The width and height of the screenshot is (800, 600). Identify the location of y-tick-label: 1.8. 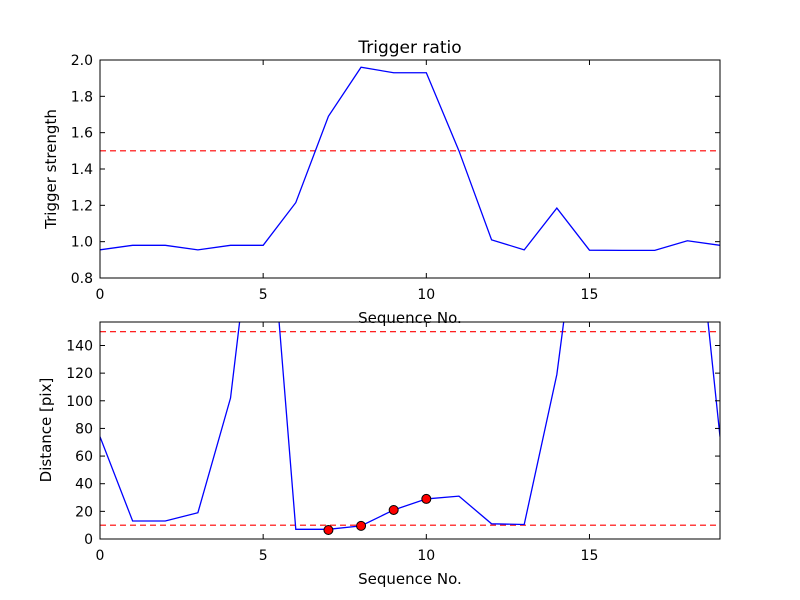
(82, 97).